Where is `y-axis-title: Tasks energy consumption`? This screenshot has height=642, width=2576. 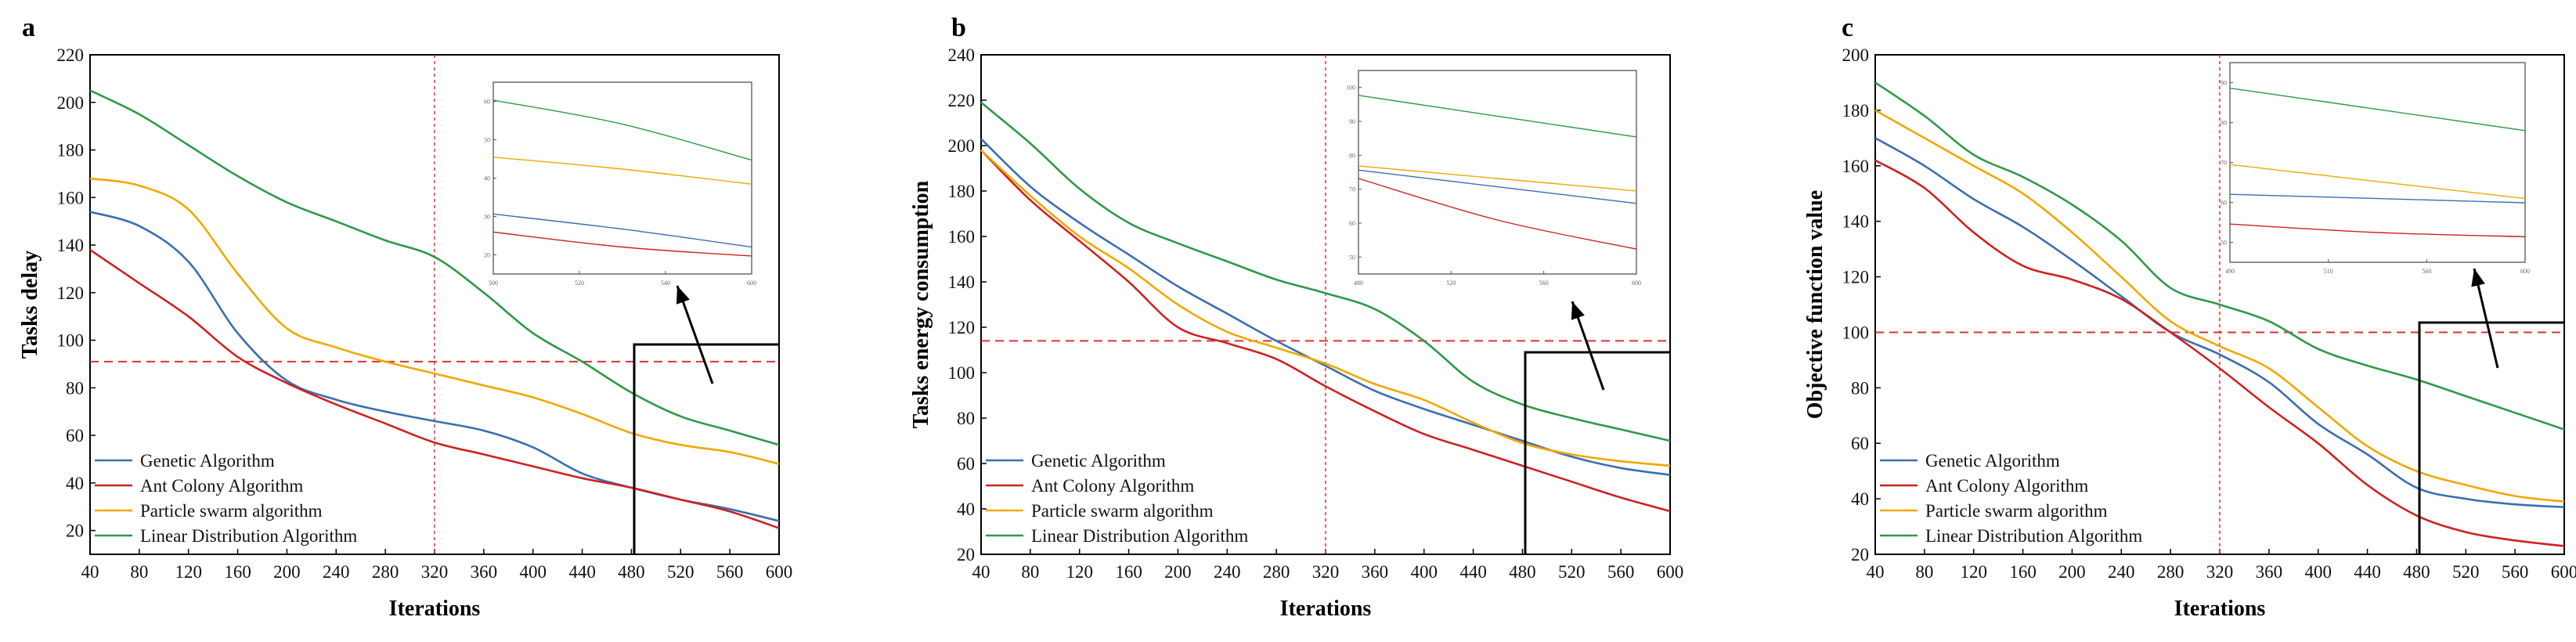
y-axis-title: Tasks energy consumption is located at coordinates (921, 304).